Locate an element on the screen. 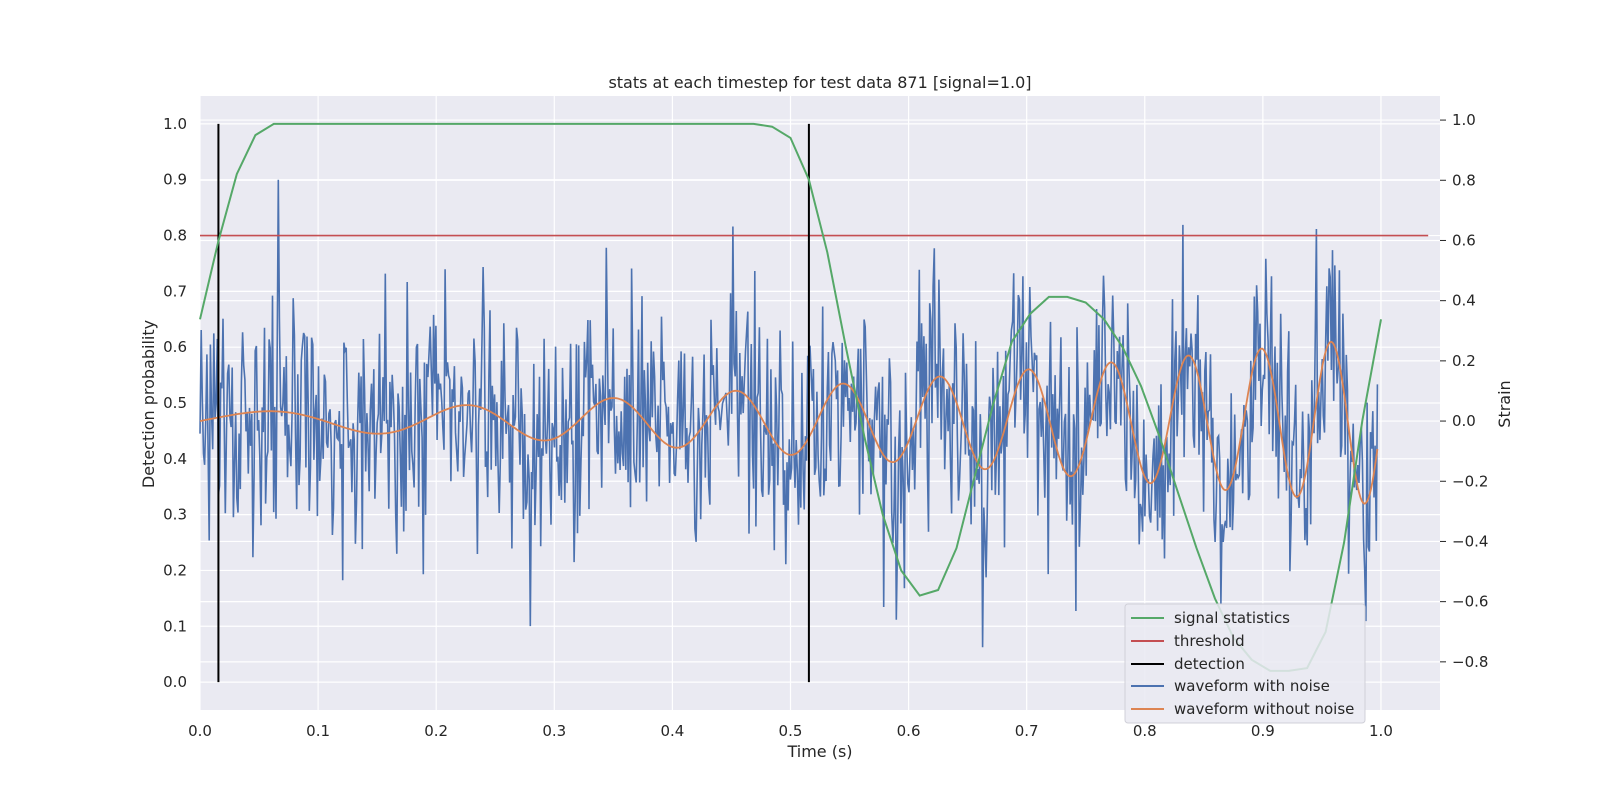 Image resolution: width=1600 pixels, height=800 pixels. y-left-tick-label: 0.3 is located at coordinates (175, 515).